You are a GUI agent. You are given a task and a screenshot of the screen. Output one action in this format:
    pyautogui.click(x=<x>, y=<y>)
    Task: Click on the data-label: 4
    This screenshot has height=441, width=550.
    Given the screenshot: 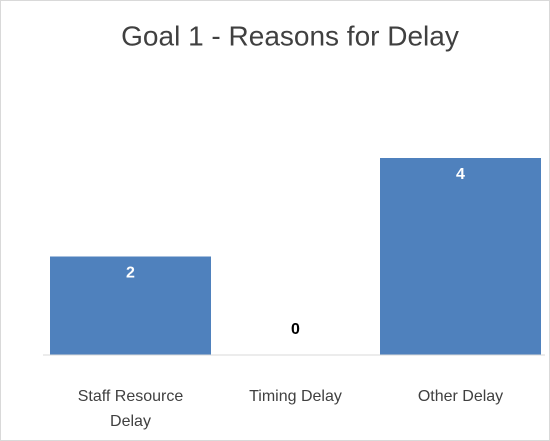 What is the action you would take?
    pyautogui.click(x=460, y=174)
    